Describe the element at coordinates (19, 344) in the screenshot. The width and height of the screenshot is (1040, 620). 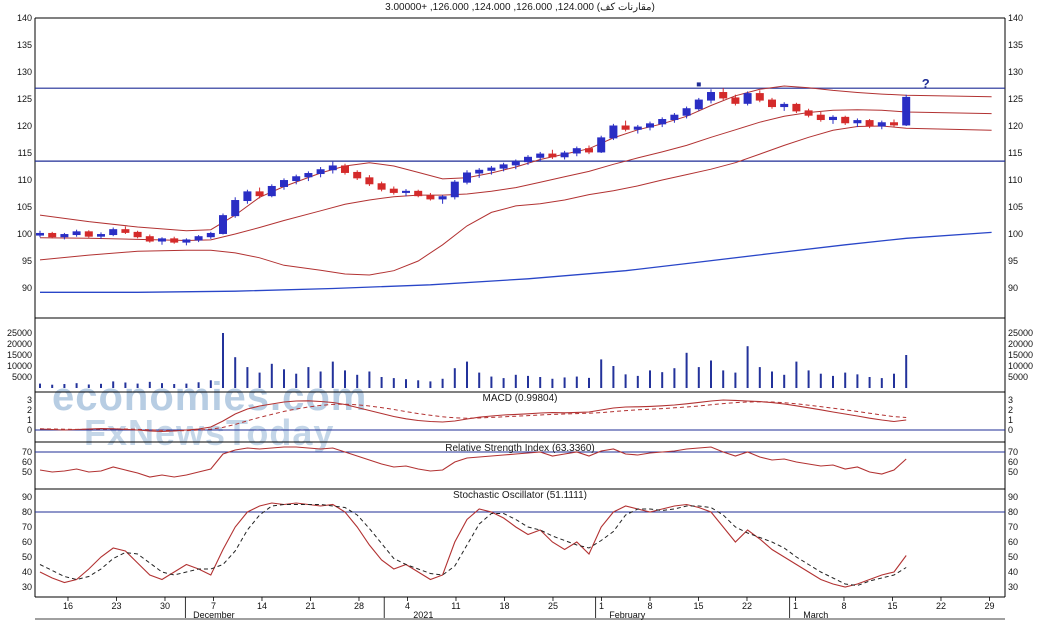
I see `volume-axis-label-left: 20000` at that location.